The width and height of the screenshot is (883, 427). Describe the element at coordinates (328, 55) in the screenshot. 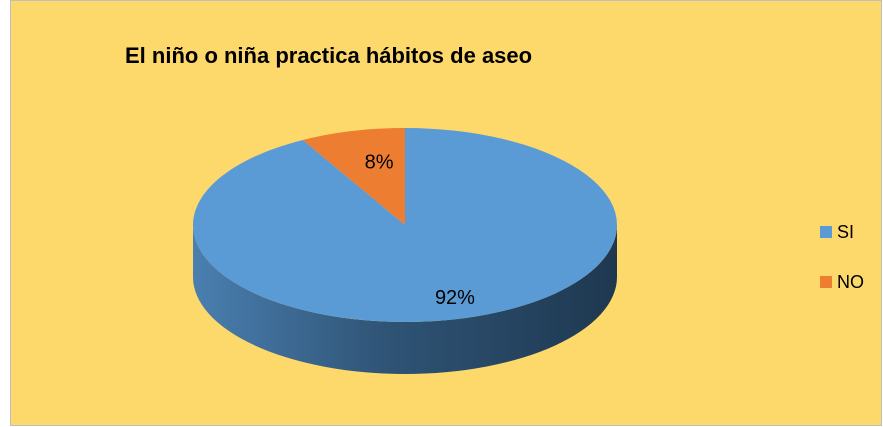

I see `chart-title: El niño o niña practica hábitos de aseo` at that location.